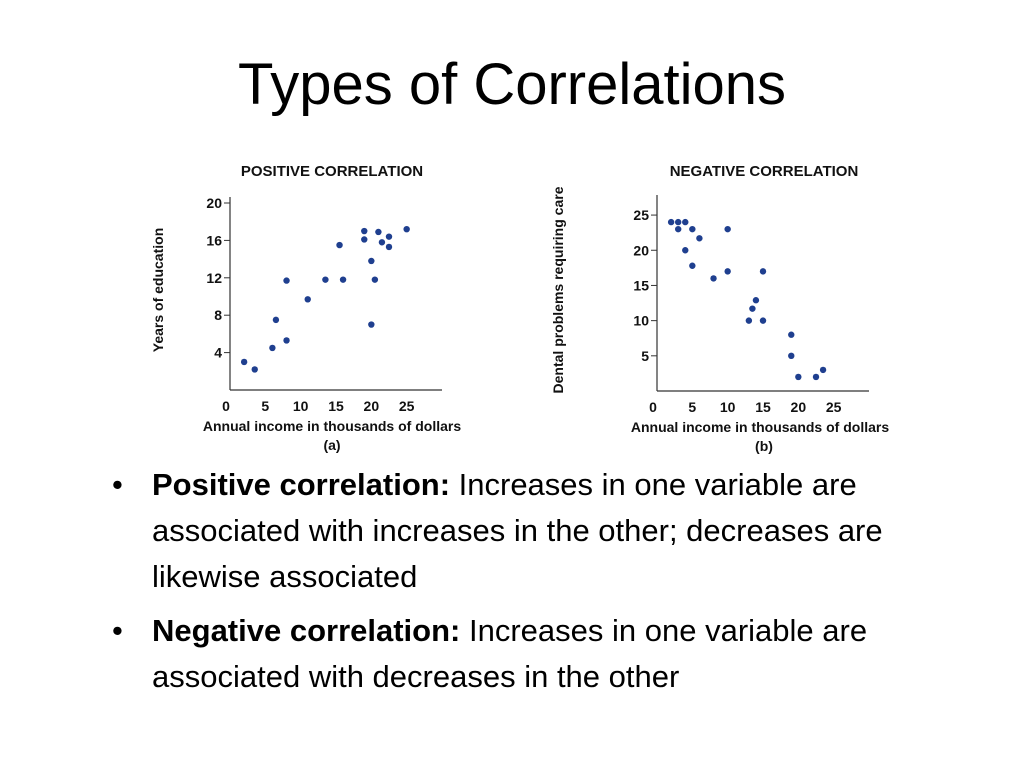  I want to click on tick-labels: 4 8 12 16 20 0 5 10 15 20 25, so click(310, 304).